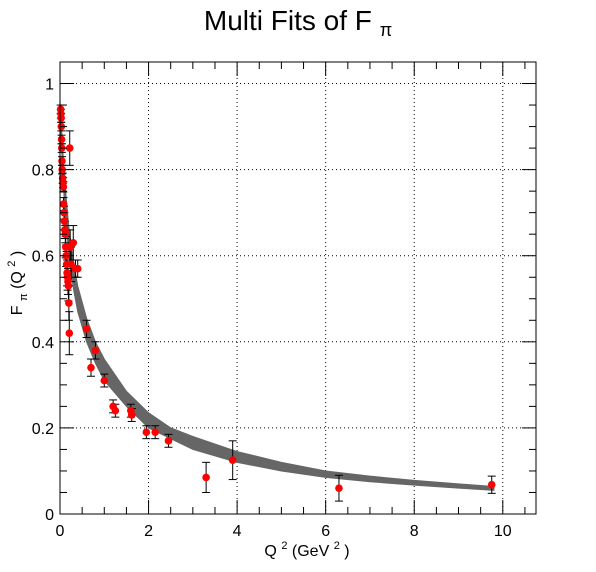 This screenshot has height=572, width=596. Describe the element at coordinates (284, 546) in the screenshot. I see `x-axis-title-sup: 2` at that location.